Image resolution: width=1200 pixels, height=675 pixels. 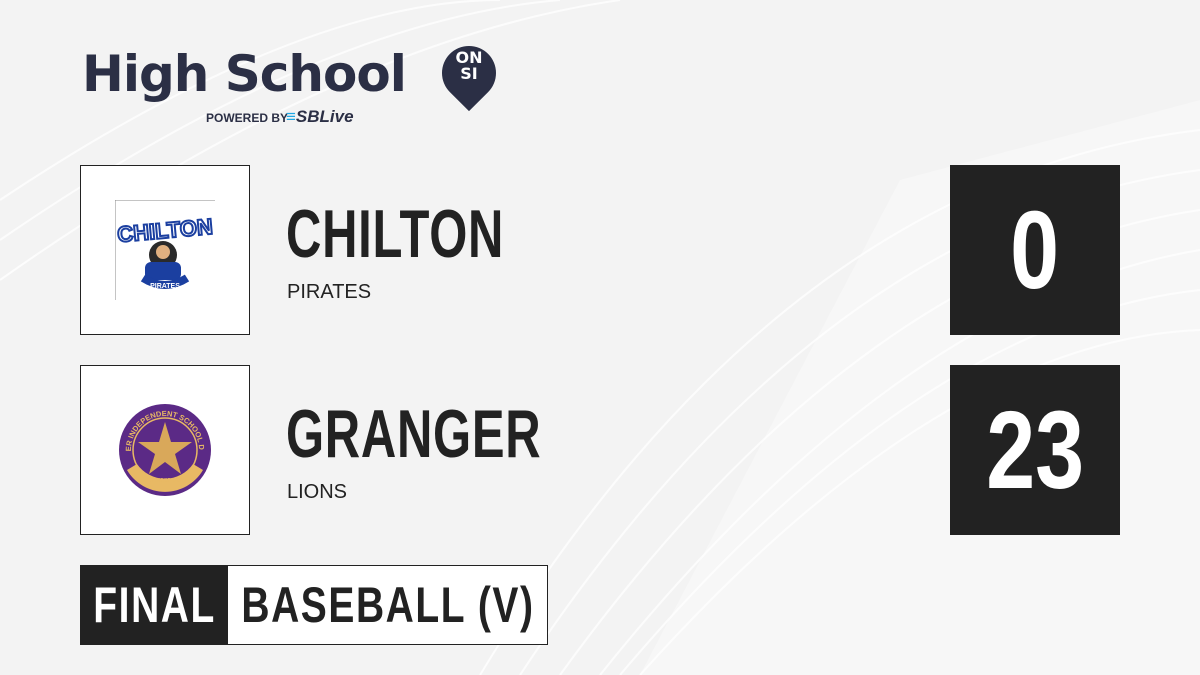 What do you see at coordinates (387, 605) in the screenshot?
I see `sport-label: BASEBALL (V)` at bounding box center [387, 605].